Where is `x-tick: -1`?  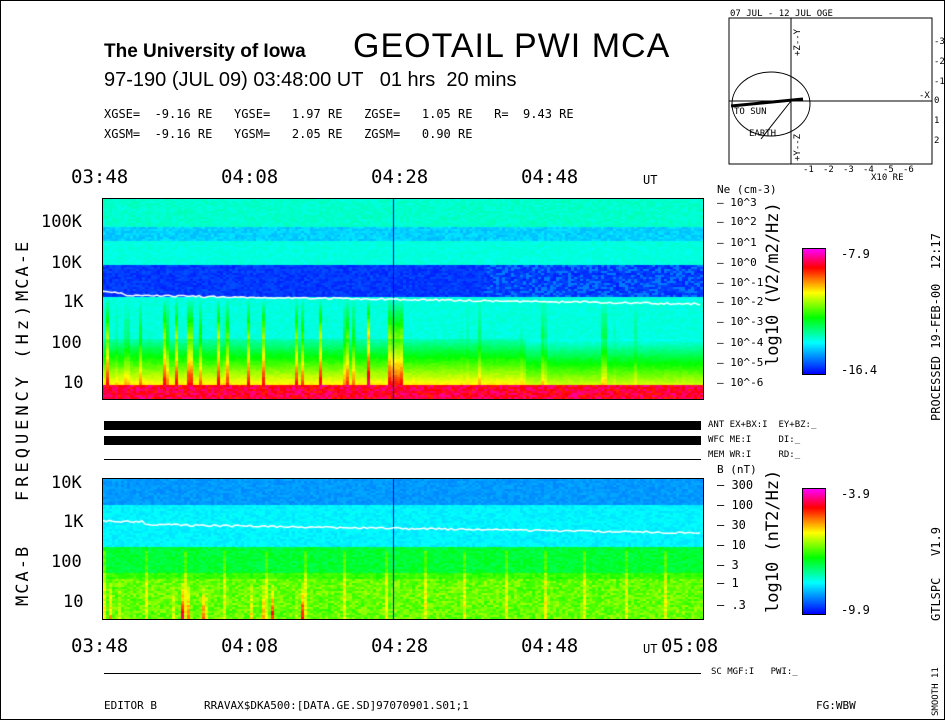 x-tick: -1 is located at coordinates (808, 170).